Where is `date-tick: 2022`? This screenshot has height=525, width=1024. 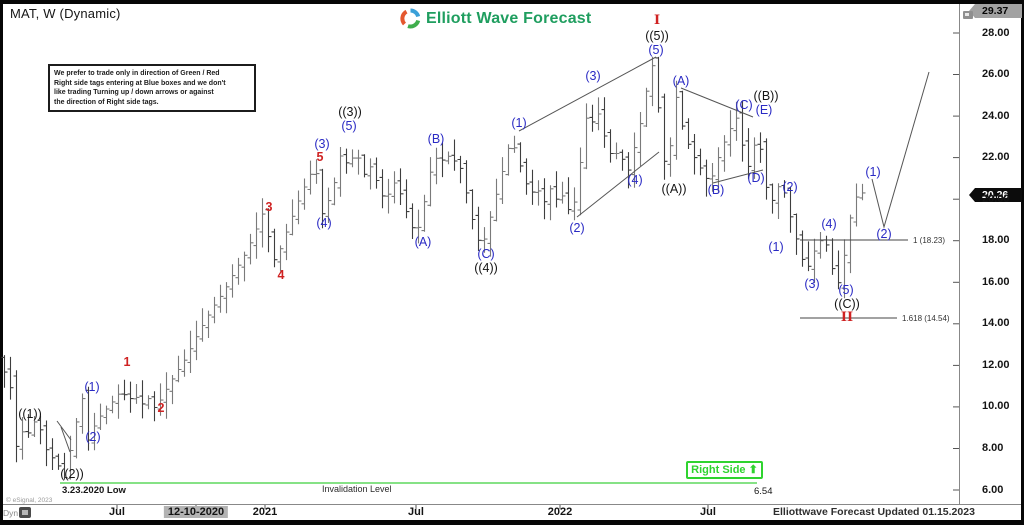 date-tick: 2022 is located at coordinates (560, 512).